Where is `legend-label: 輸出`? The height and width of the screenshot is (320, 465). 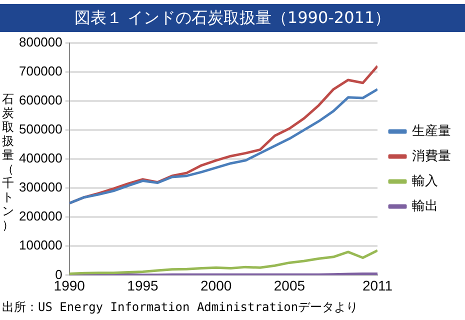
legend-label: 輸出 is located at coordinates (425, 206).